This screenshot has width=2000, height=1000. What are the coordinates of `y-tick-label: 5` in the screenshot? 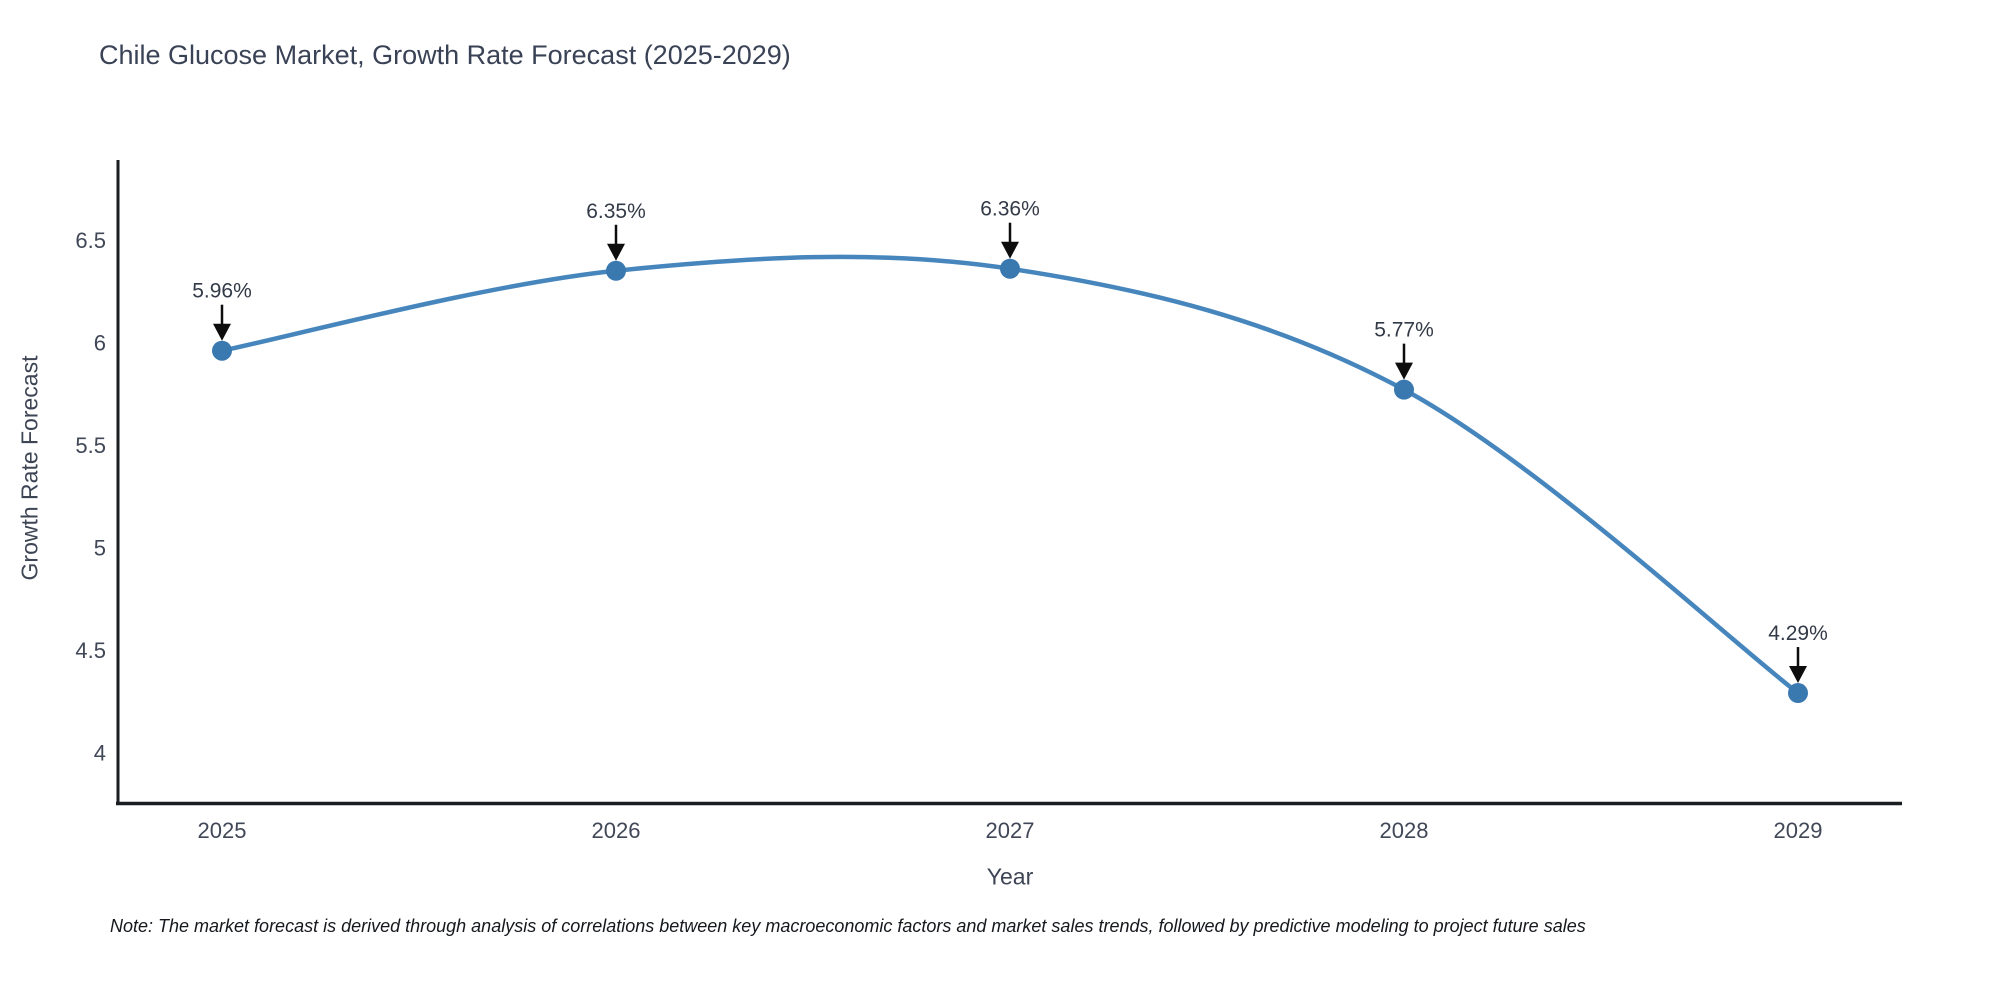 It's located at (100, 548).